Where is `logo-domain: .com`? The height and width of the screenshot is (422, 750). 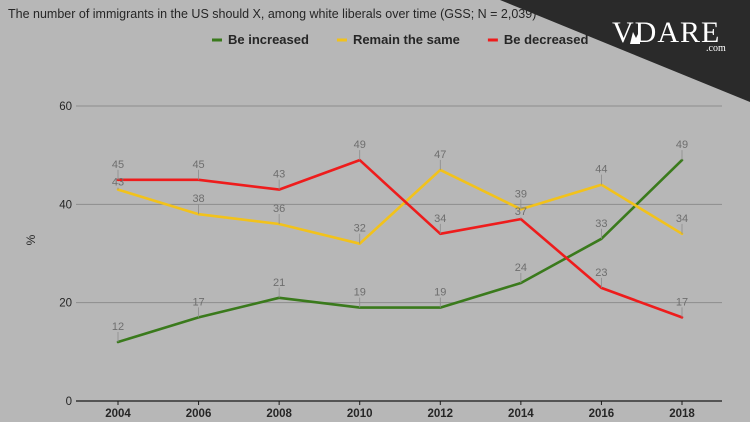
logo-domain: .com is located at coordinates (716, 48).